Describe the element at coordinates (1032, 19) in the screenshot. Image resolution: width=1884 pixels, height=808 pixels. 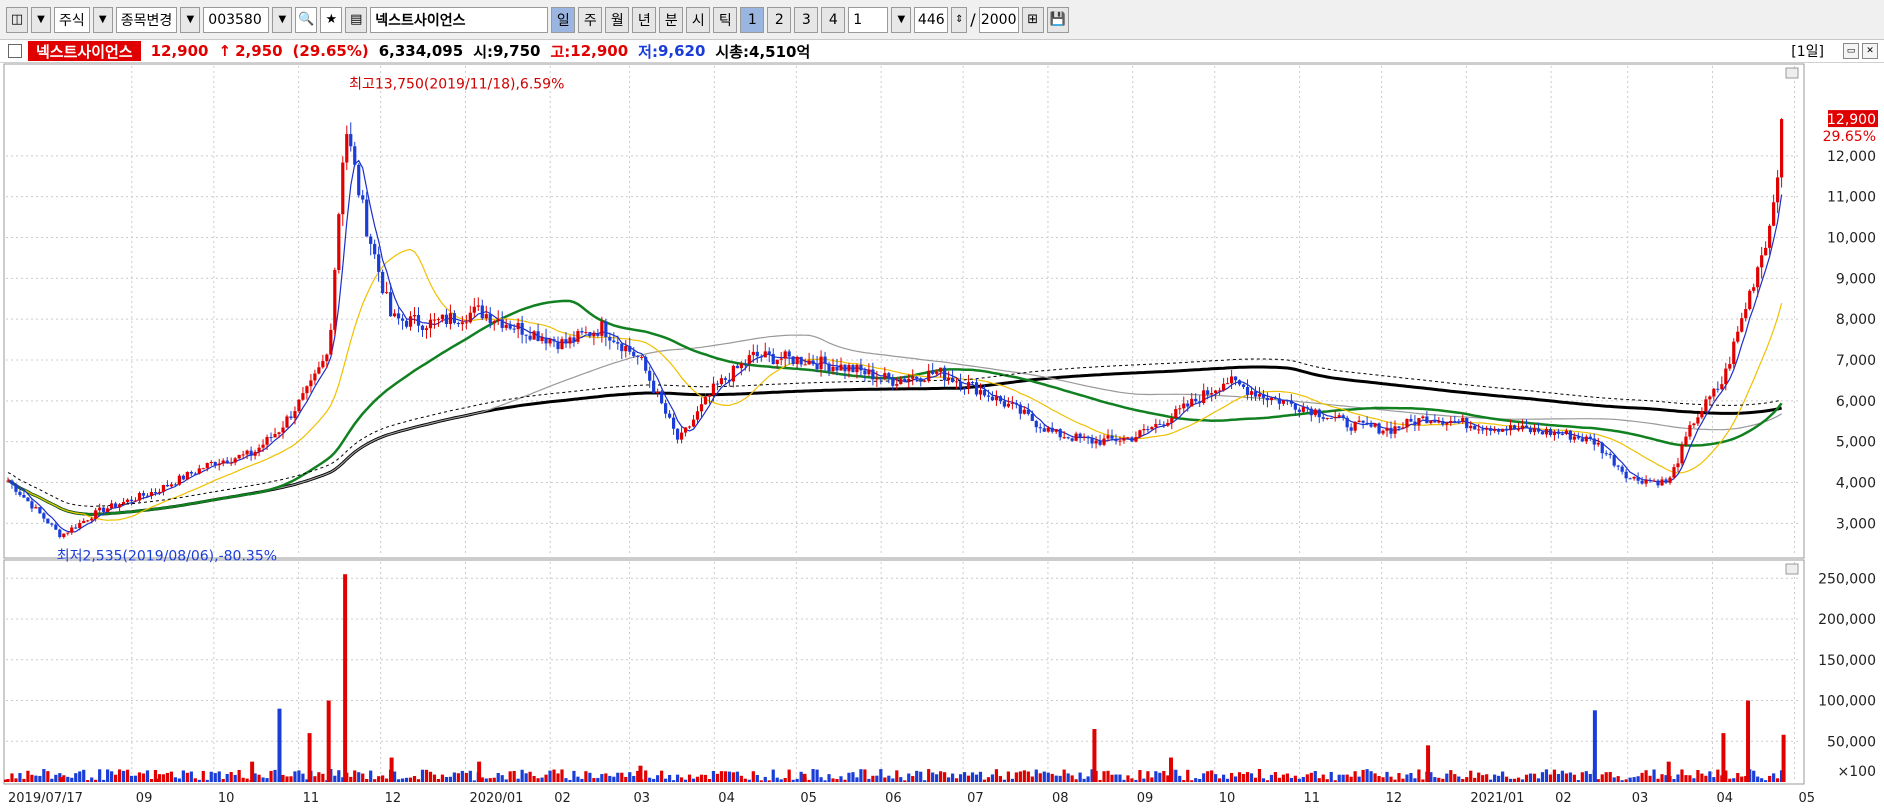
I see `add-window-icon: ⊞` at that location.